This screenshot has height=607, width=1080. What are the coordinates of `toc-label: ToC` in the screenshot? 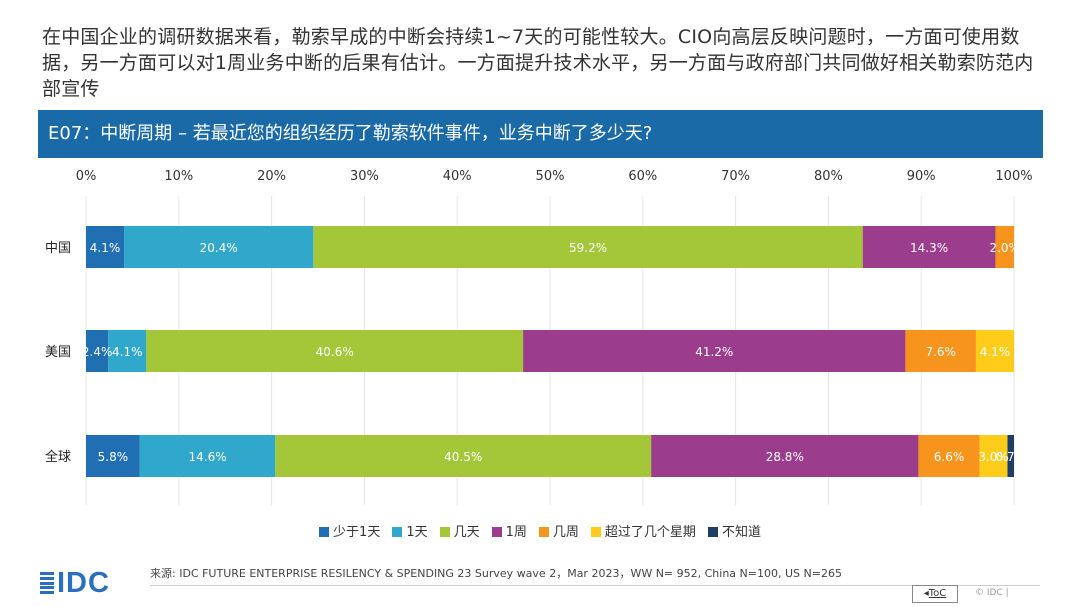 It's located at (937, 593).